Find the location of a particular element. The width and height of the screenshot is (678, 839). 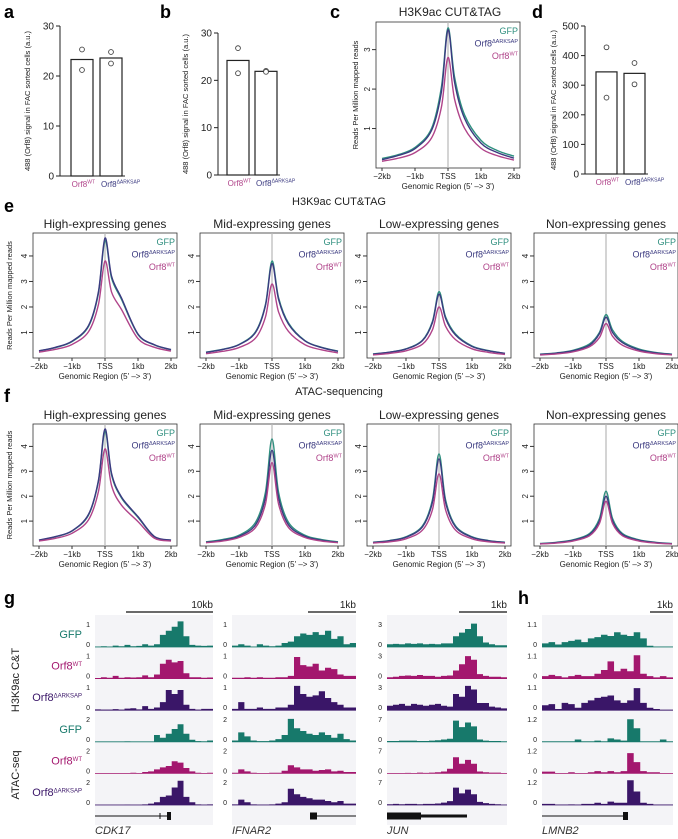

y-tick-label: 2 is located at coordinates (525, 495).